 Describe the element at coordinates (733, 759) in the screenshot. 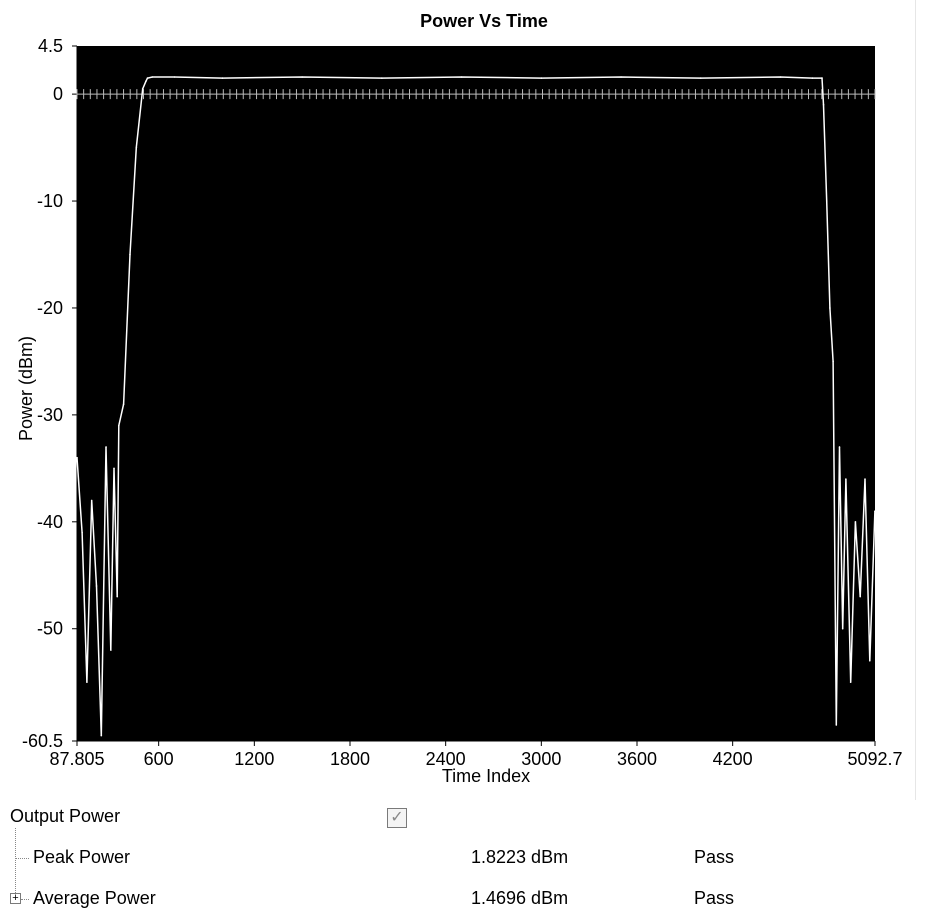

I see `x-tick-label: 4200` at that location.